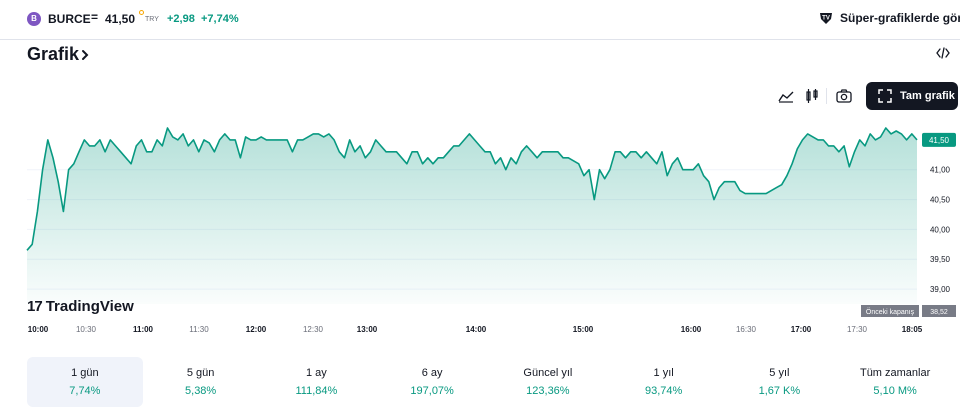 The height and width of the screenshot is (415, 960). Describe the element at coordinates (85, 391) in the screenshot. I see `period-change: 7,74%` at that location.